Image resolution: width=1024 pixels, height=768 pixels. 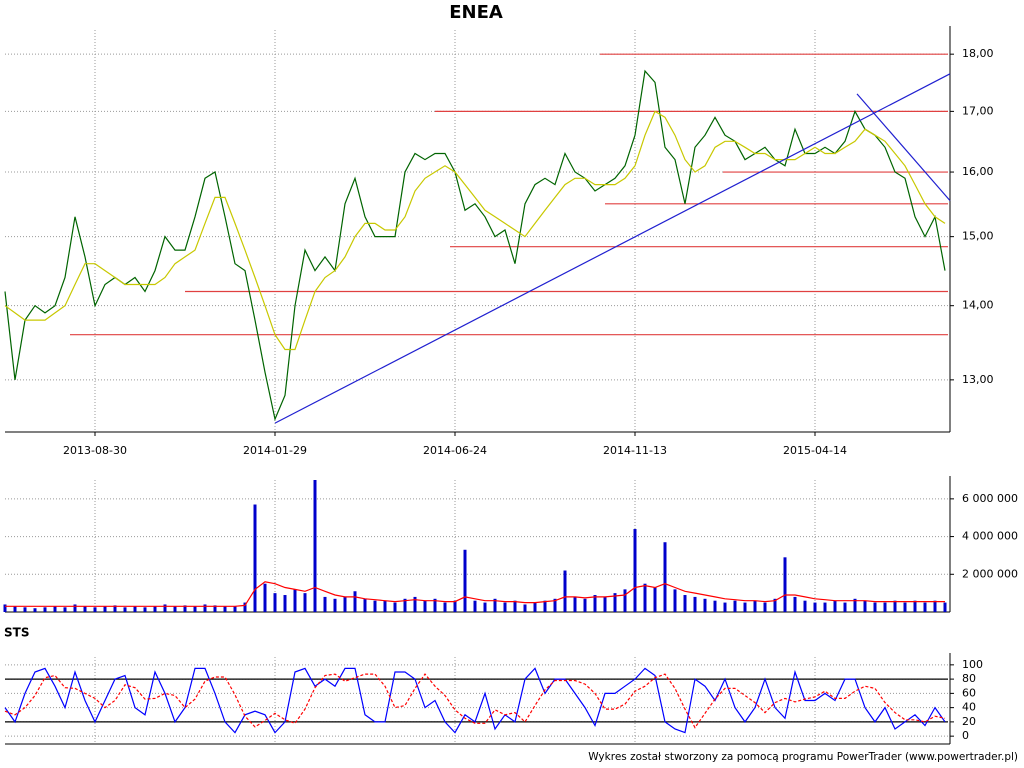 I want to click on y-tick-label: 6 000 000, so click(x=990, y=498).